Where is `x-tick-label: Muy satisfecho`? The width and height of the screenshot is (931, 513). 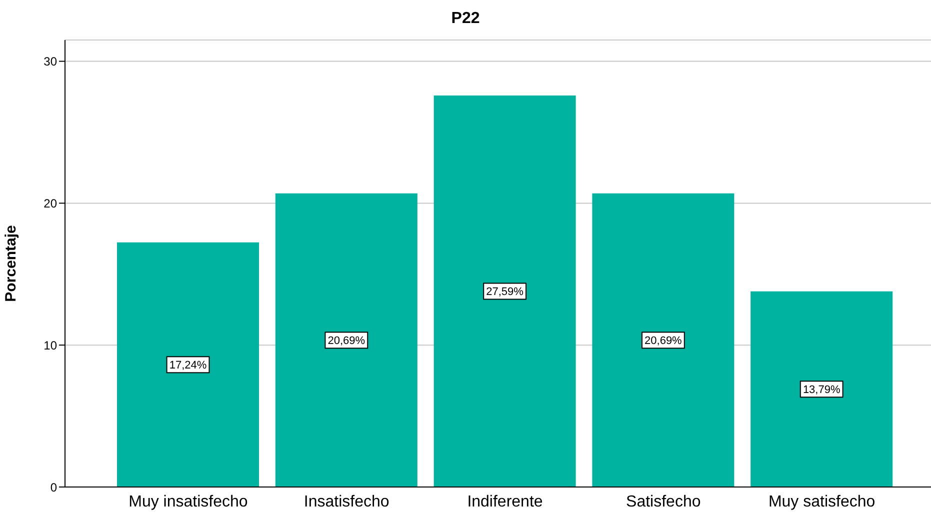 x-tick-label: Muy satisfecho is located at coordinates (822, 501).